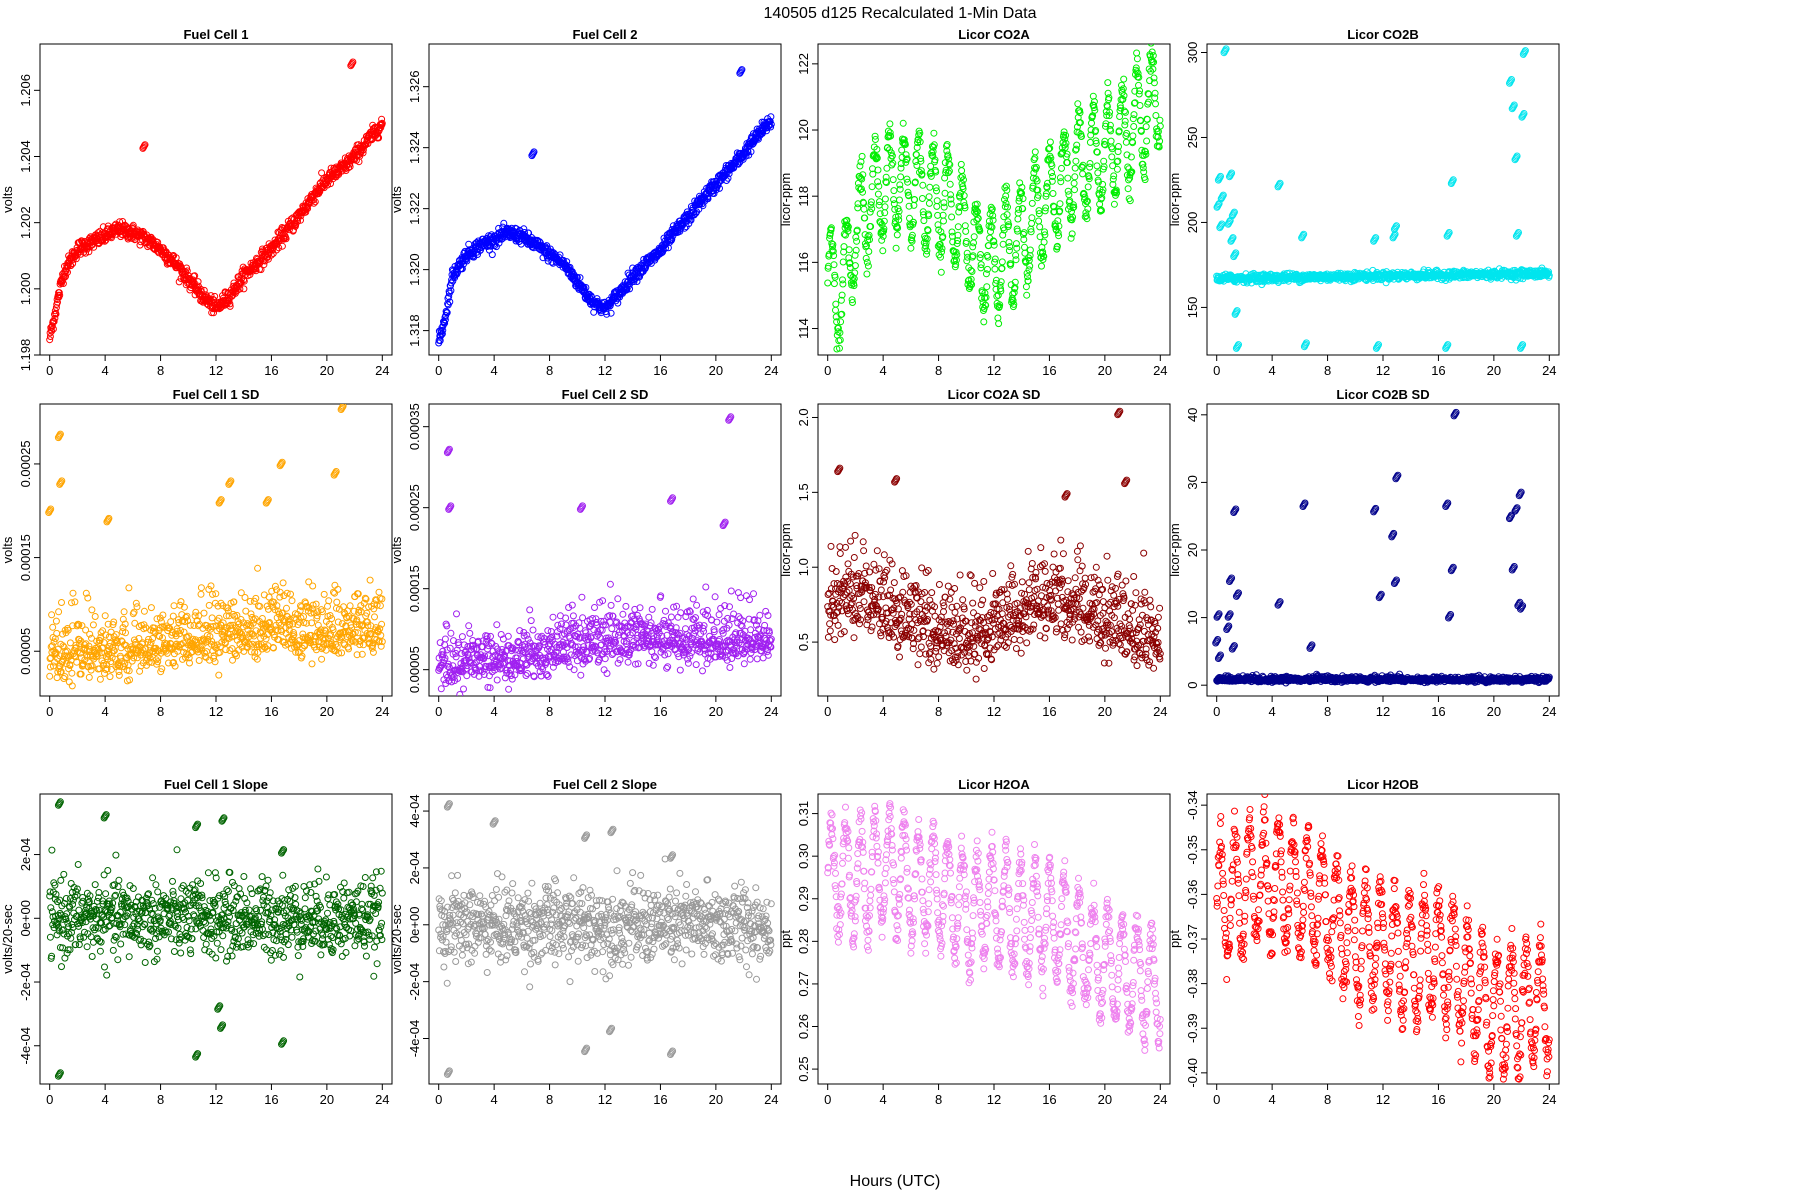 The height and width of the screenshot is (1200, 1800). I want to click on data-points, so click(605, 554).